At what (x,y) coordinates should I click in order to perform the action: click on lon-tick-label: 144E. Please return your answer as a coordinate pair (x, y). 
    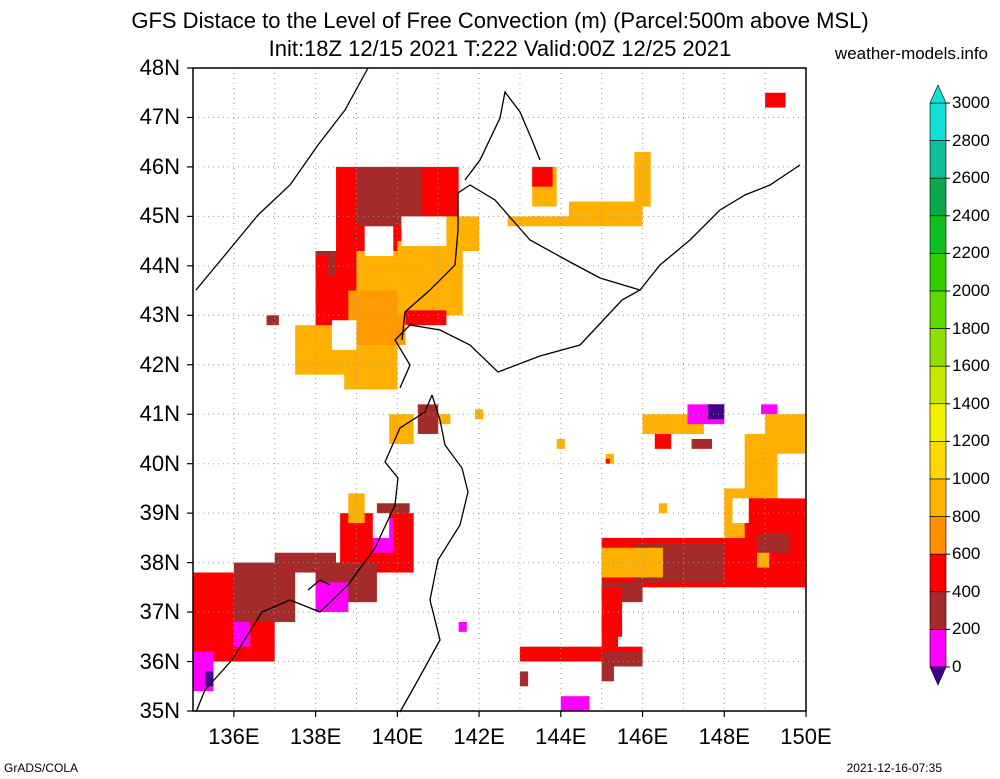
    Looking at the image, I should click on (561, 736).